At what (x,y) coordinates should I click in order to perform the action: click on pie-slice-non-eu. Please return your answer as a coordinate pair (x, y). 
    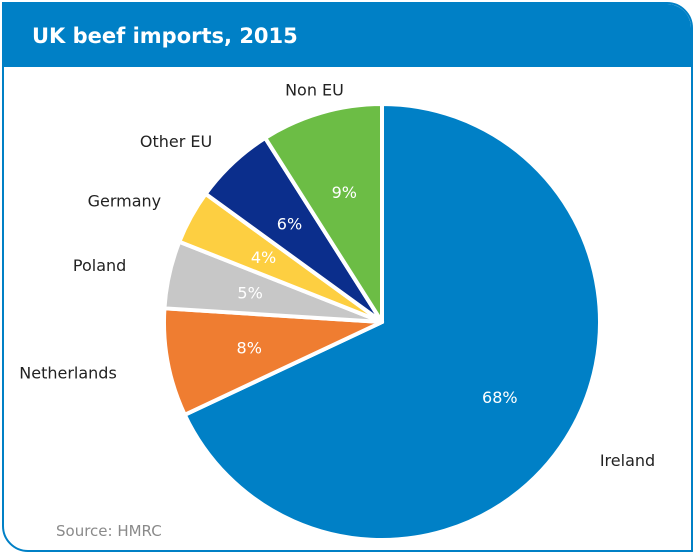
    Looking at the image, I should click on (323, 213).